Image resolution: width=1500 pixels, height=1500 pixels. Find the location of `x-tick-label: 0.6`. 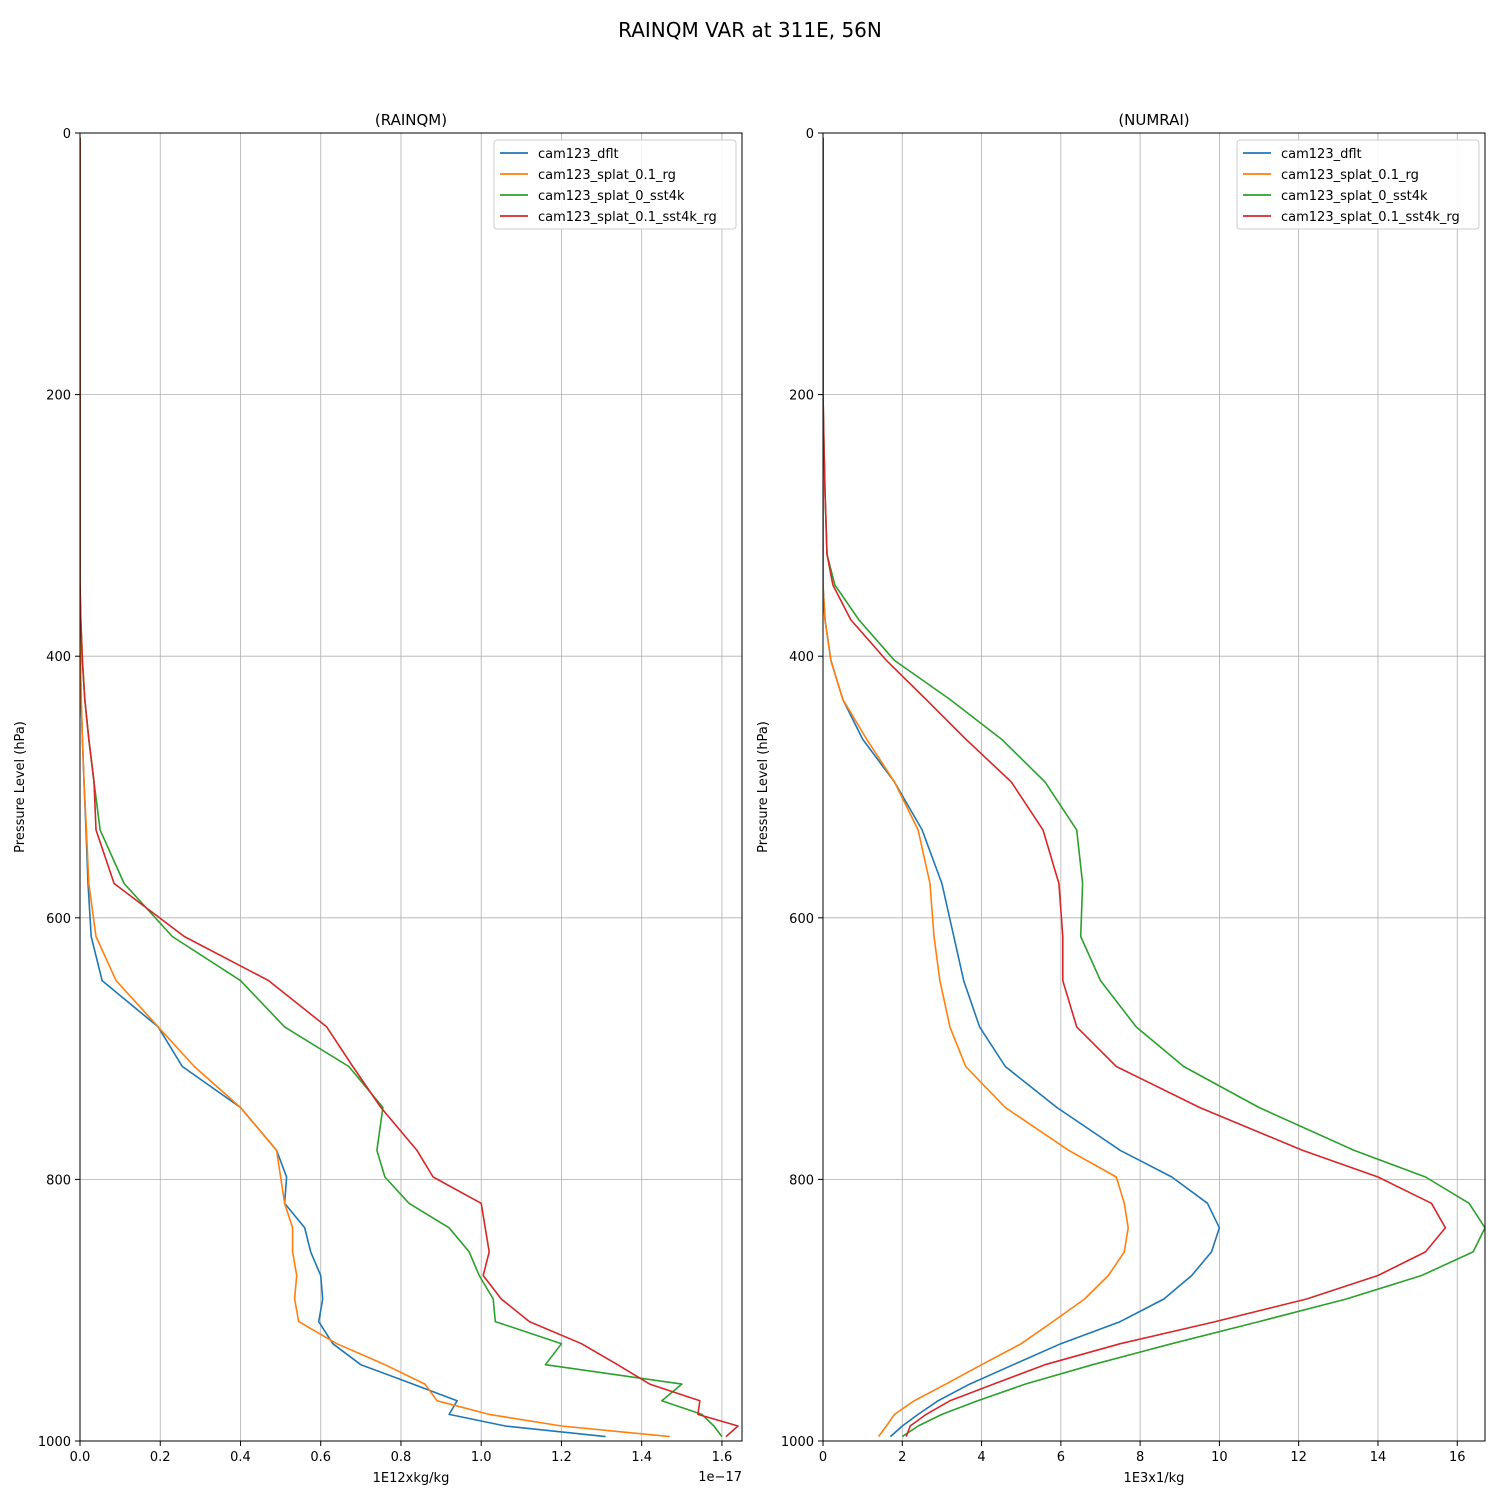

x-tick-label: 0.6 is located at coordinates (320, 1457).